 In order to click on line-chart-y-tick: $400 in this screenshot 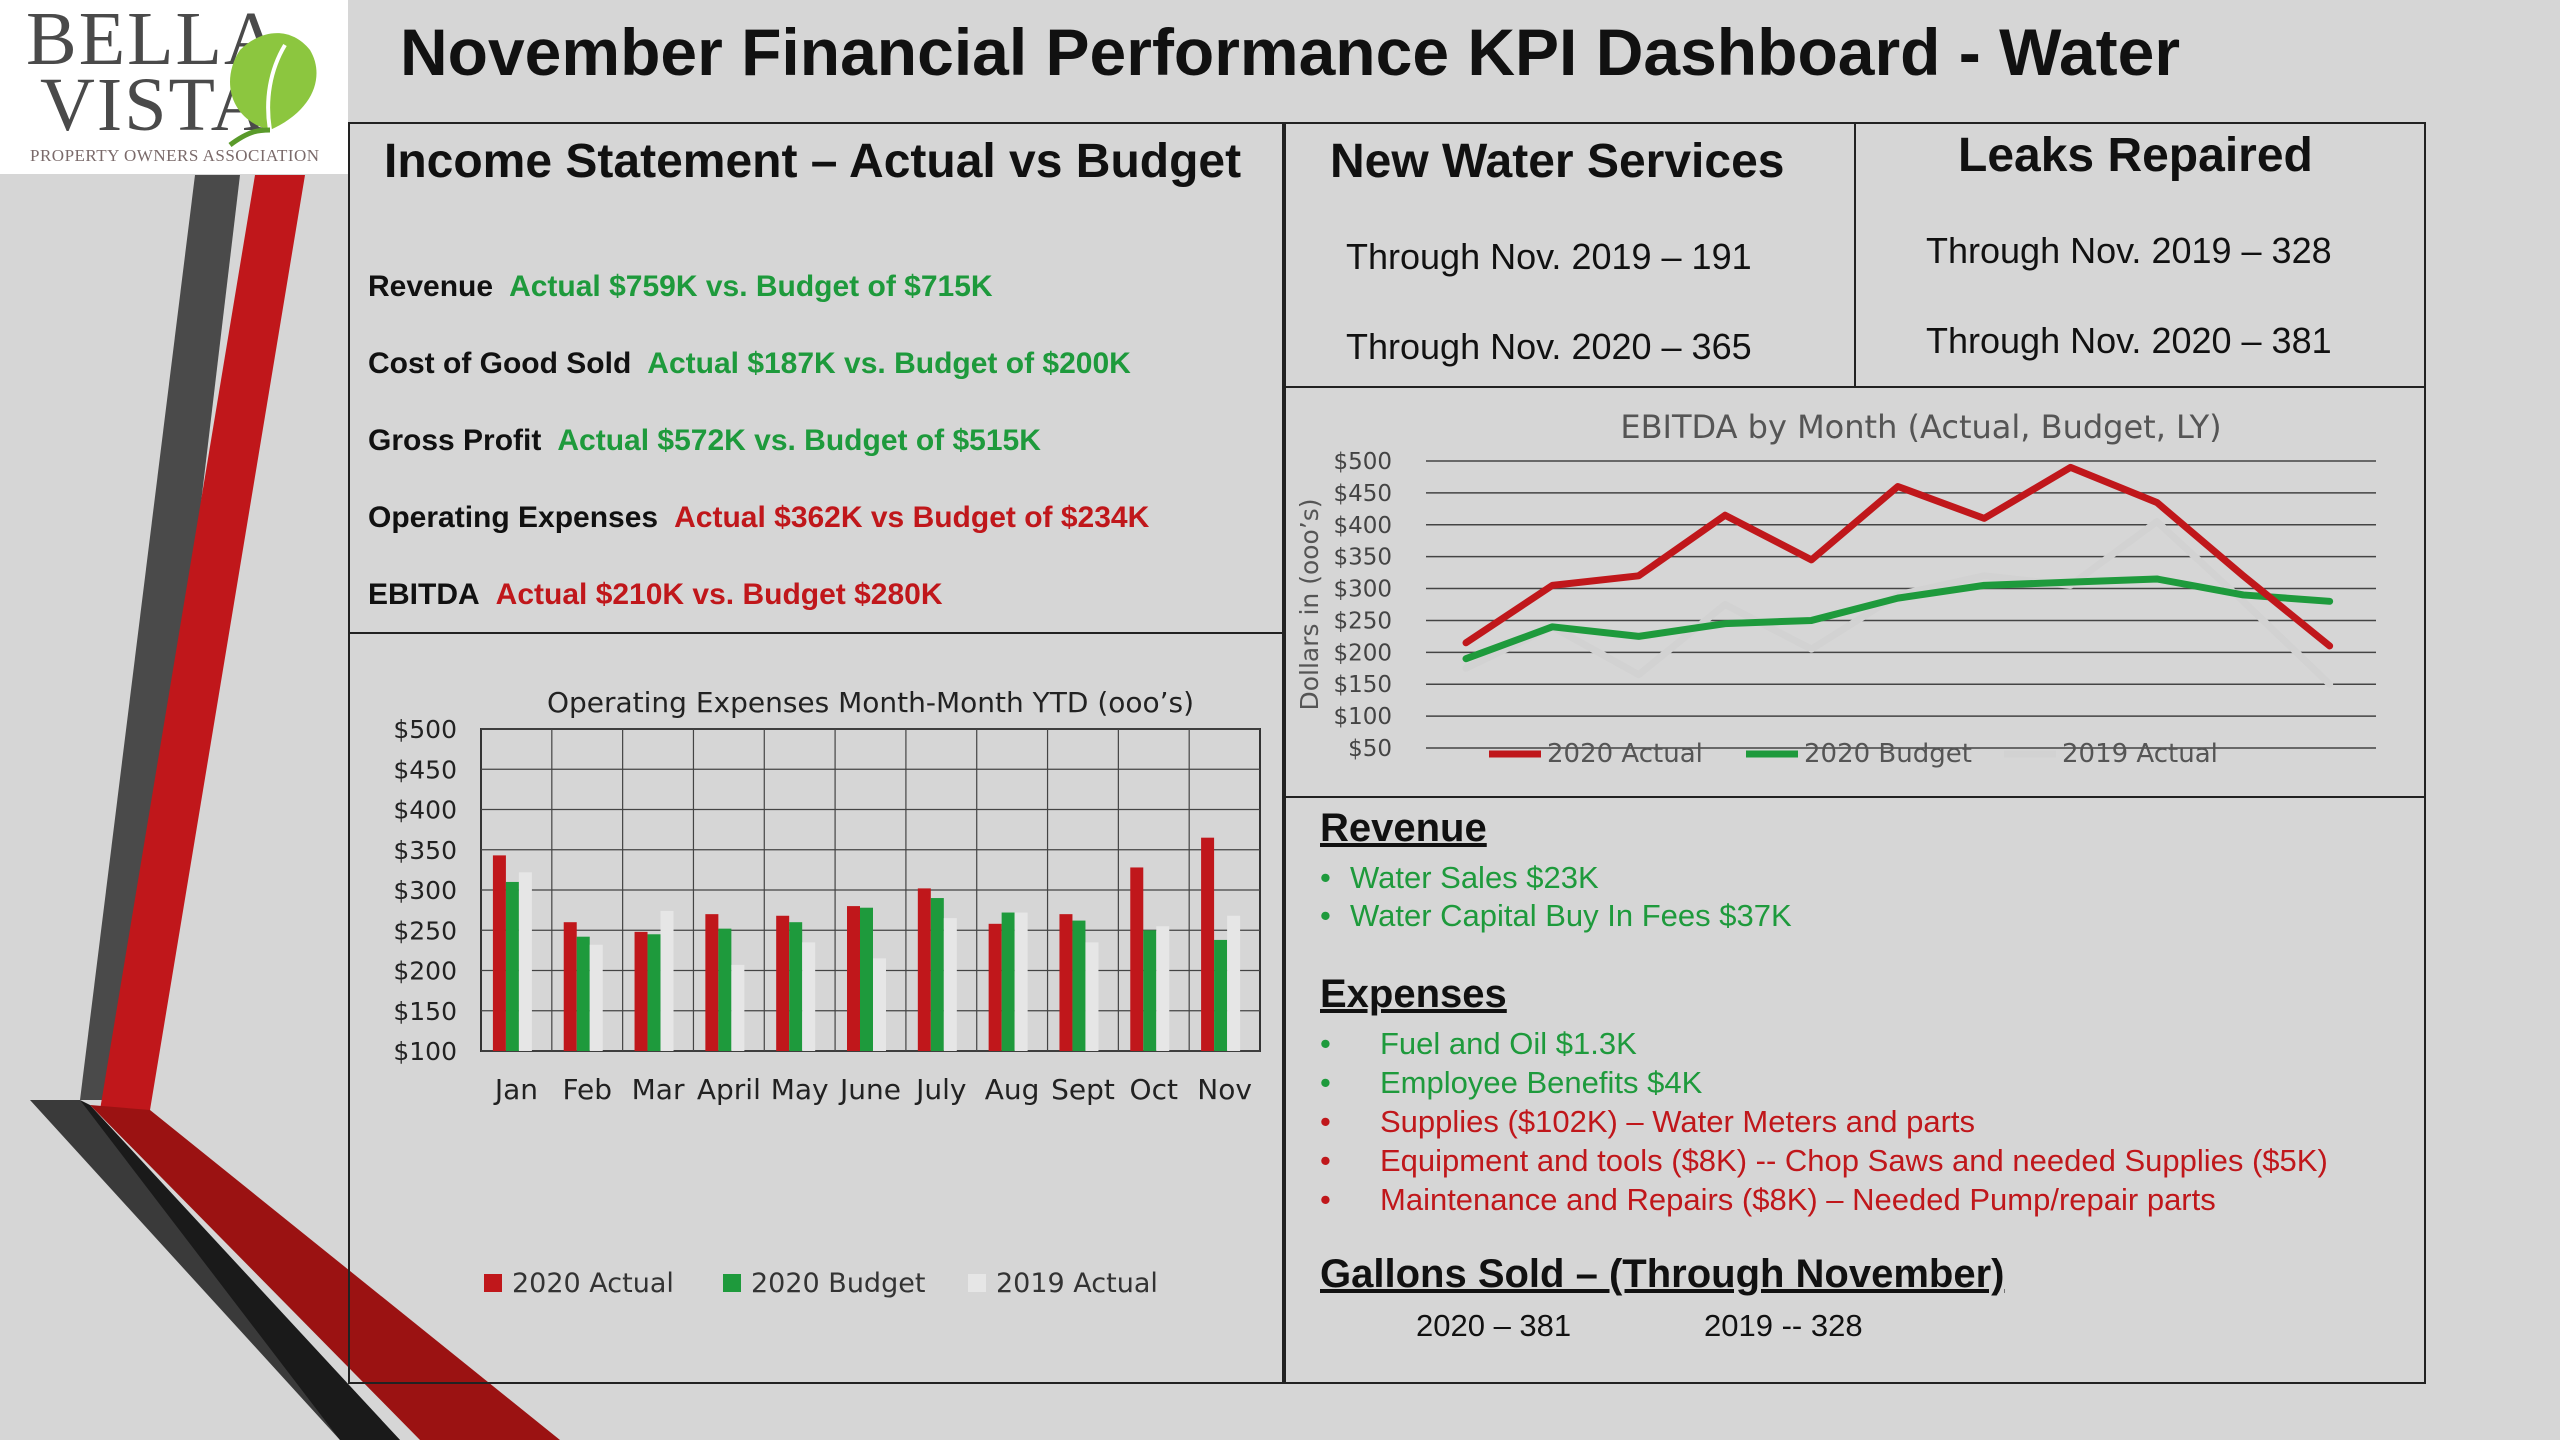, I will do `click(1362, 526)`.